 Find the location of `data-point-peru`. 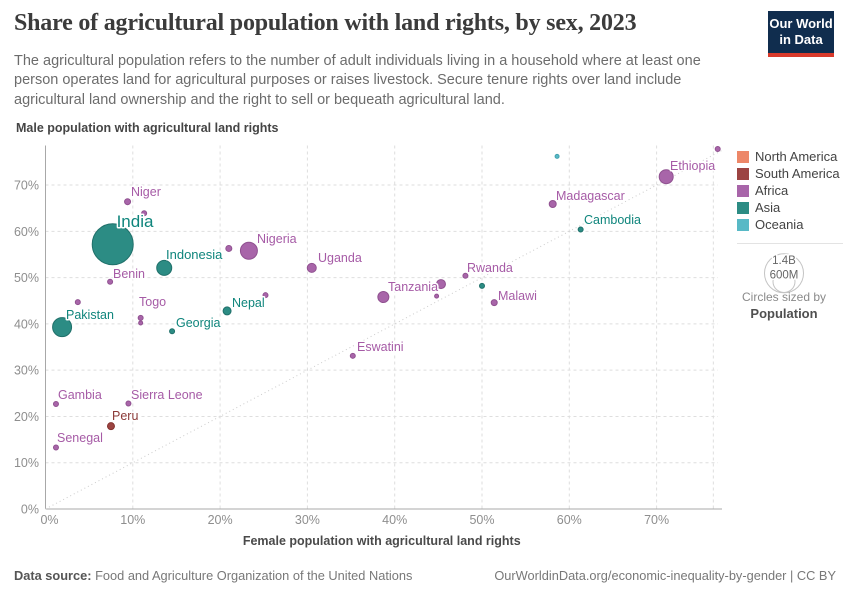

data-point-peru is located at coordinates (110, 426).